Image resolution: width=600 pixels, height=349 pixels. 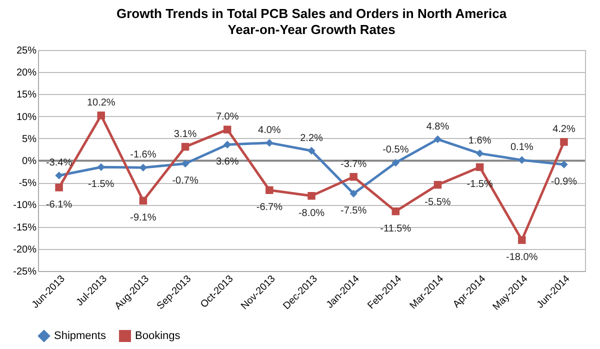 What do you see at coordinates (269, 130) in the screenshot?
I see `data-label: 4.0%` at bounding box center [269, 130].